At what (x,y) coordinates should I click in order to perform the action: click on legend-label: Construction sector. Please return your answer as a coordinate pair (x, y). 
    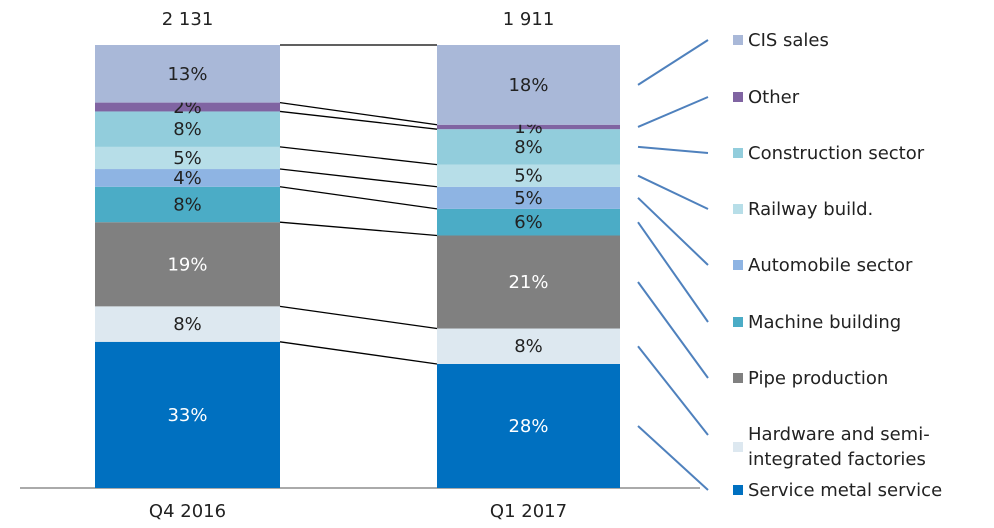
    Looking at the image, I should click on (836, 153).